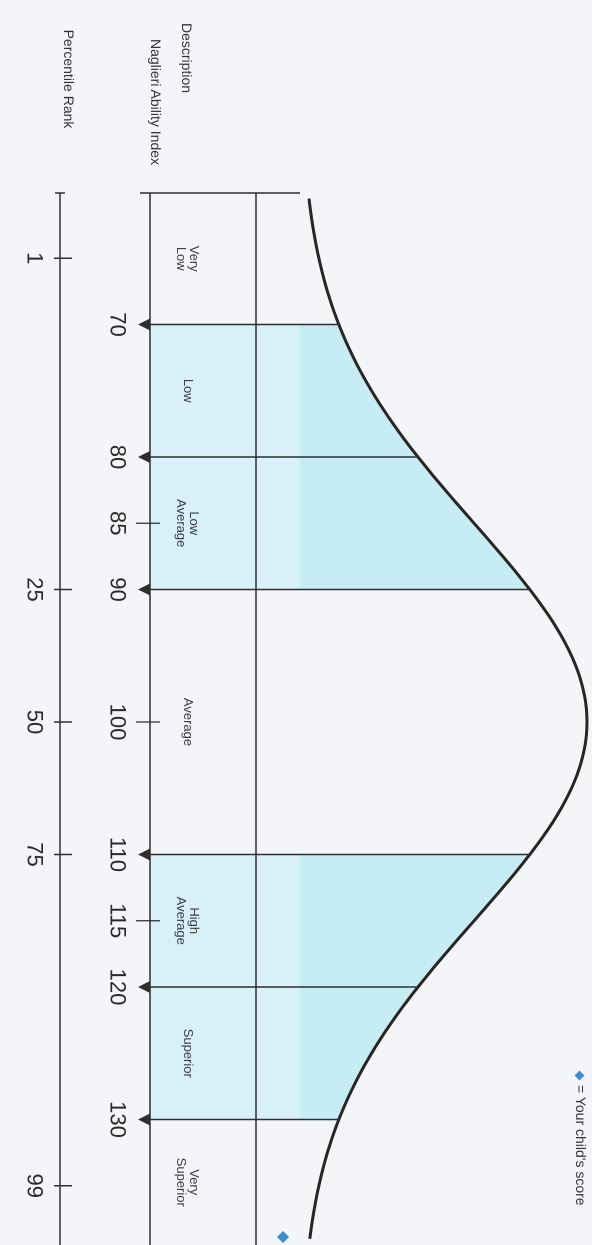 Image resolution: width=592 pixels, height=1245 pixels. What do you see at coordinates (118, 920) in the screenshot?
I see `index-label-115: 115` at bounding box center [118, 920].